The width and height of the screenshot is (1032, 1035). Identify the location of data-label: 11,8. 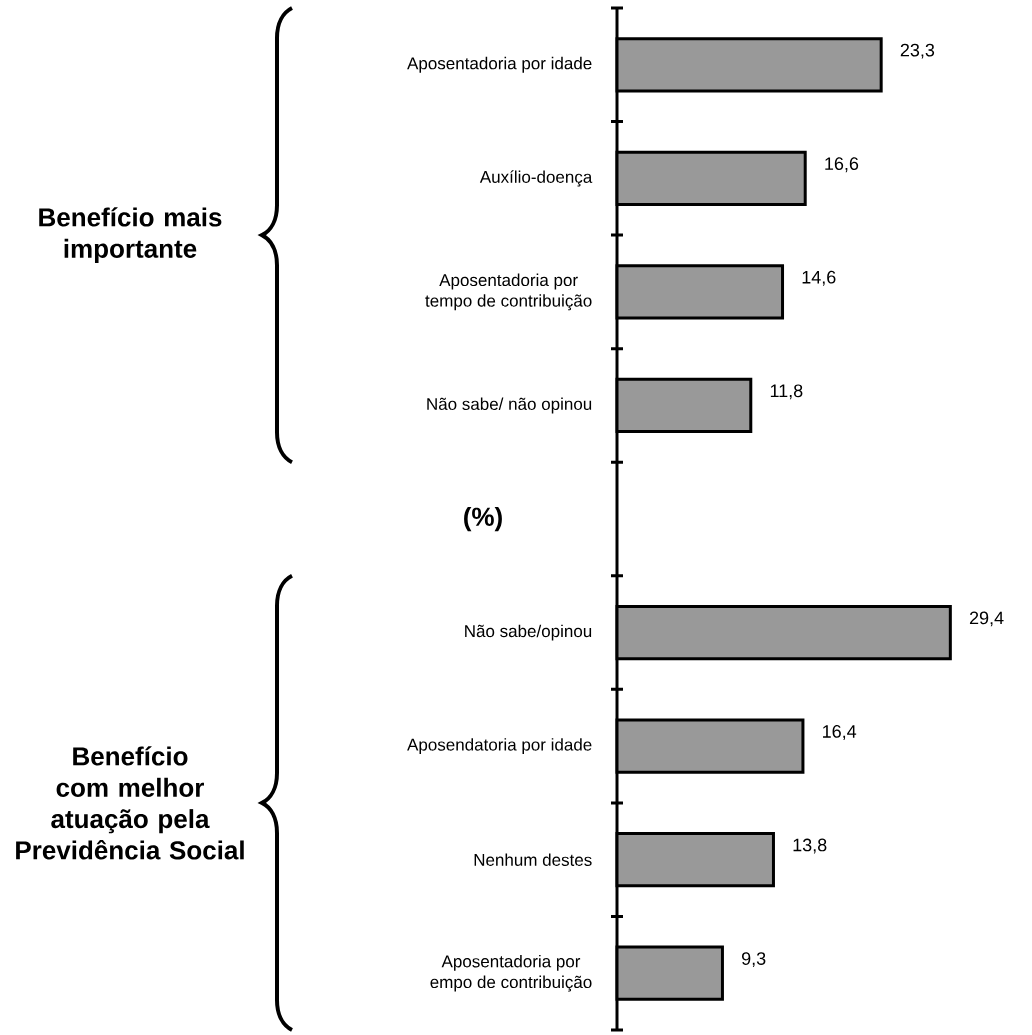
(786, 392).